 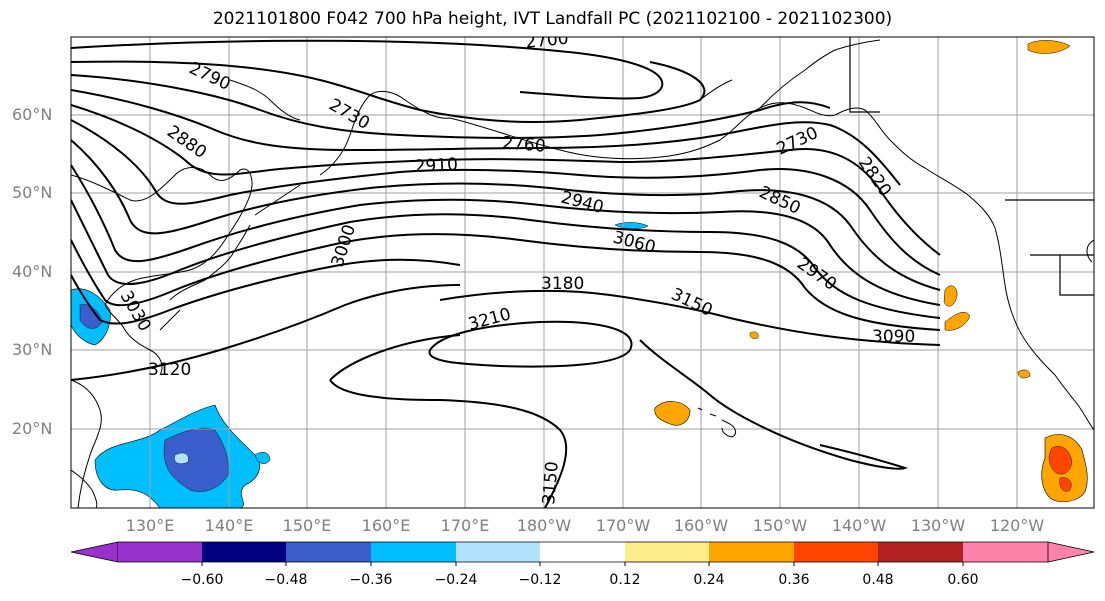 What do you see at coordinates (1017, 525) in the screenshot?
I see `lon-label: 120°W` at bounding box center [1017, 525].